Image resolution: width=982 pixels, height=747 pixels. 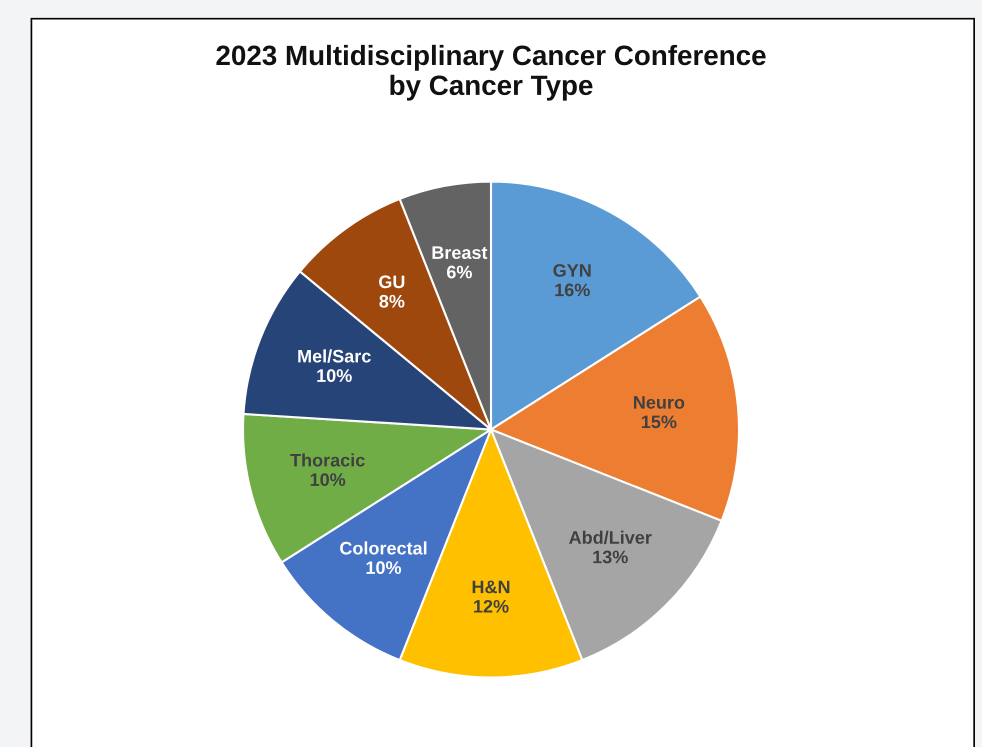 I want to click on data-label: 16%, so click(x=572, y=290).